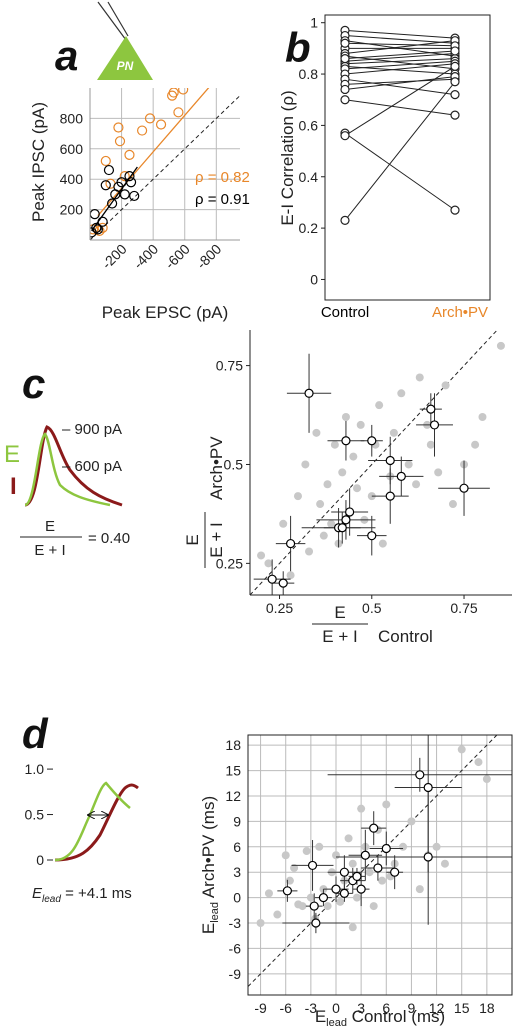 The width and height of the screenshot is (516, 1028). Describe the element at coordinates (125, 58) in the screenshot. I see `neuron-icon` at that location.